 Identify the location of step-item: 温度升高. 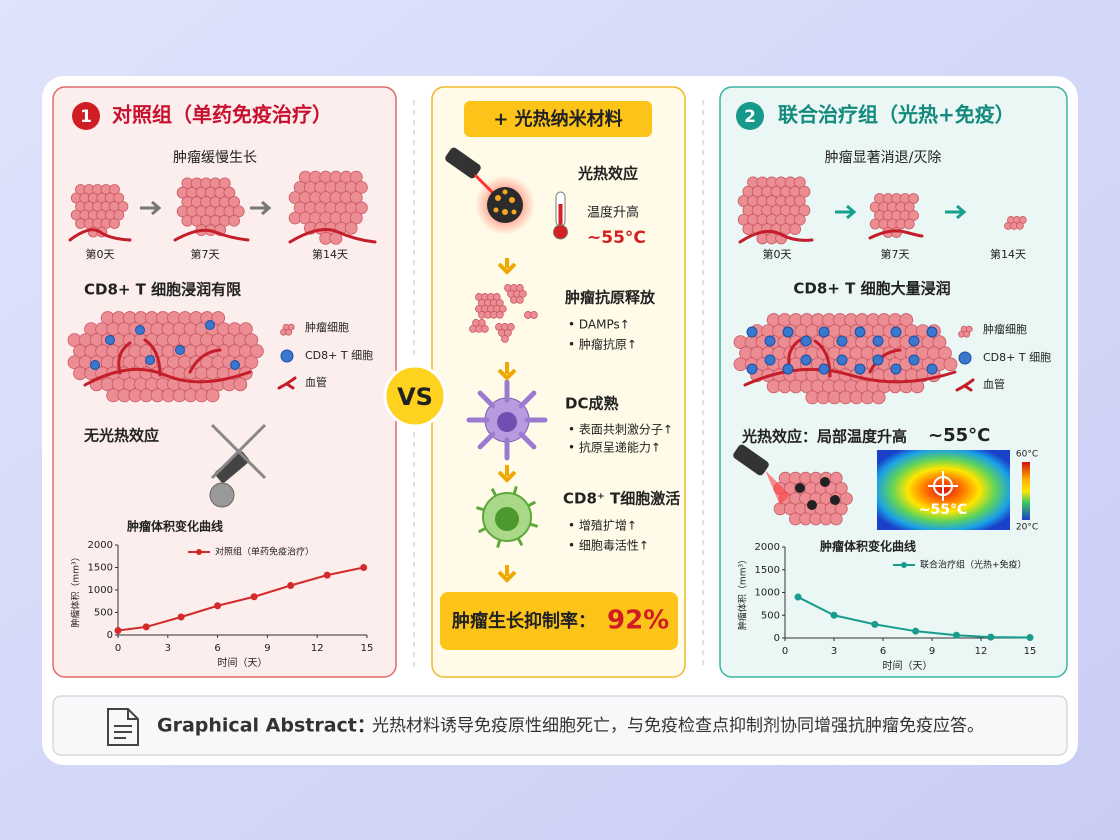
(613, 213).